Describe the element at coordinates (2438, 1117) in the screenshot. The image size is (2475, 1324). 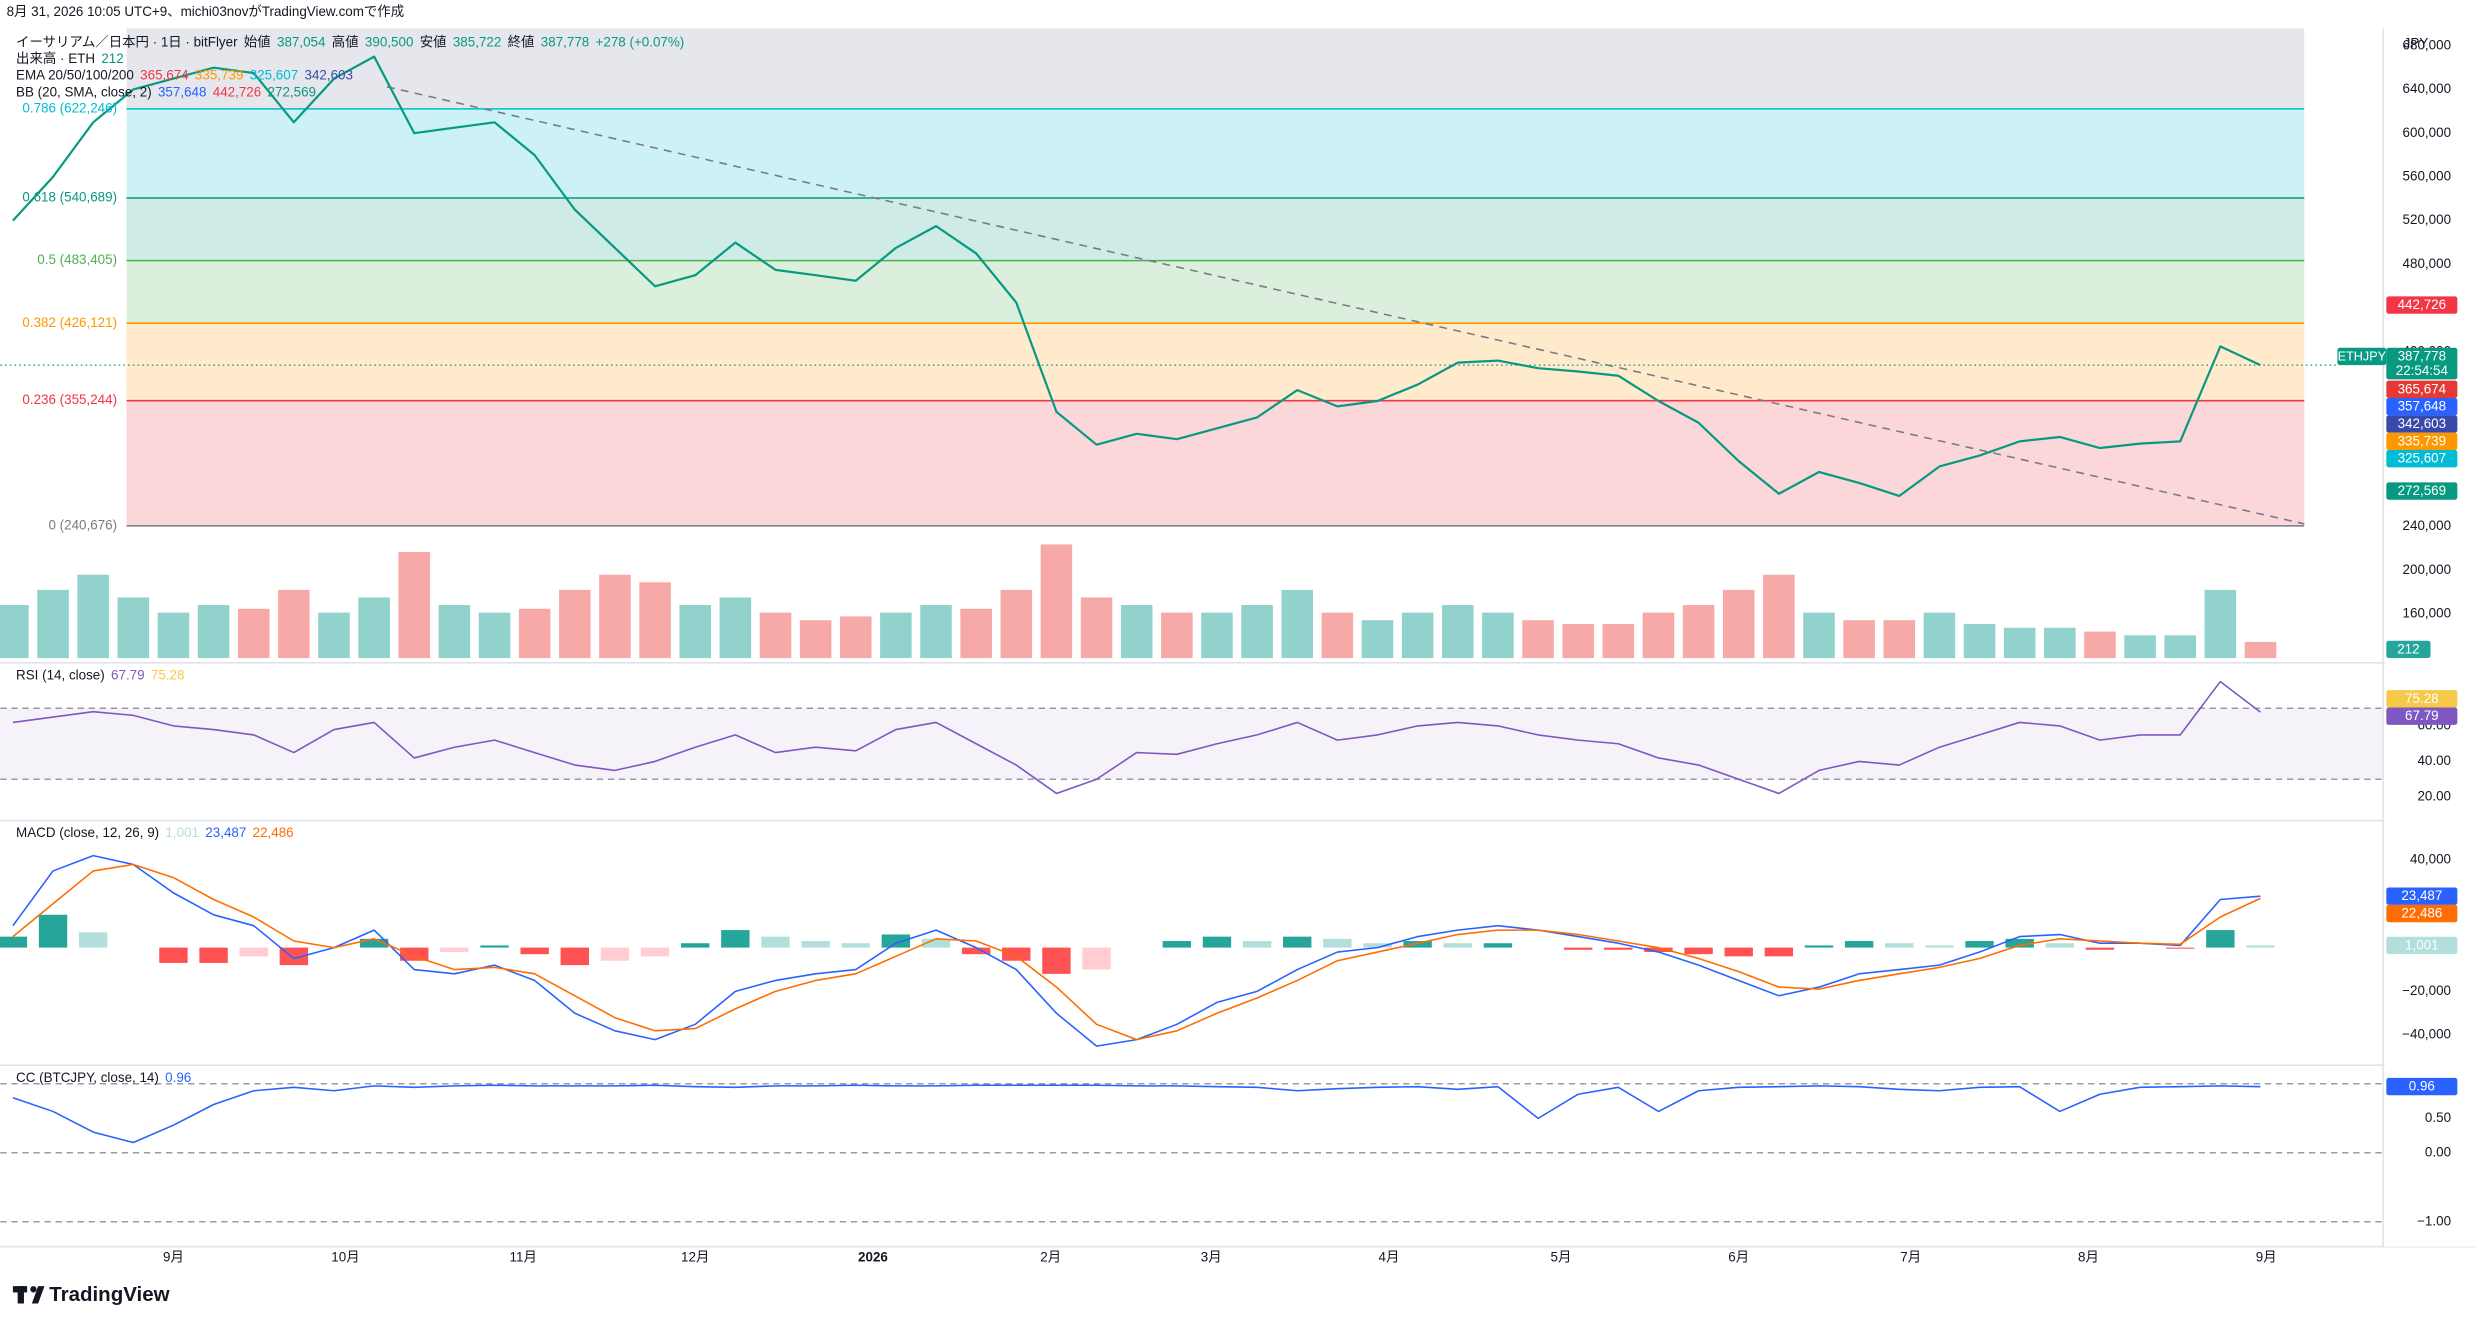
I see `y-tick-label: 0.50` at that location.